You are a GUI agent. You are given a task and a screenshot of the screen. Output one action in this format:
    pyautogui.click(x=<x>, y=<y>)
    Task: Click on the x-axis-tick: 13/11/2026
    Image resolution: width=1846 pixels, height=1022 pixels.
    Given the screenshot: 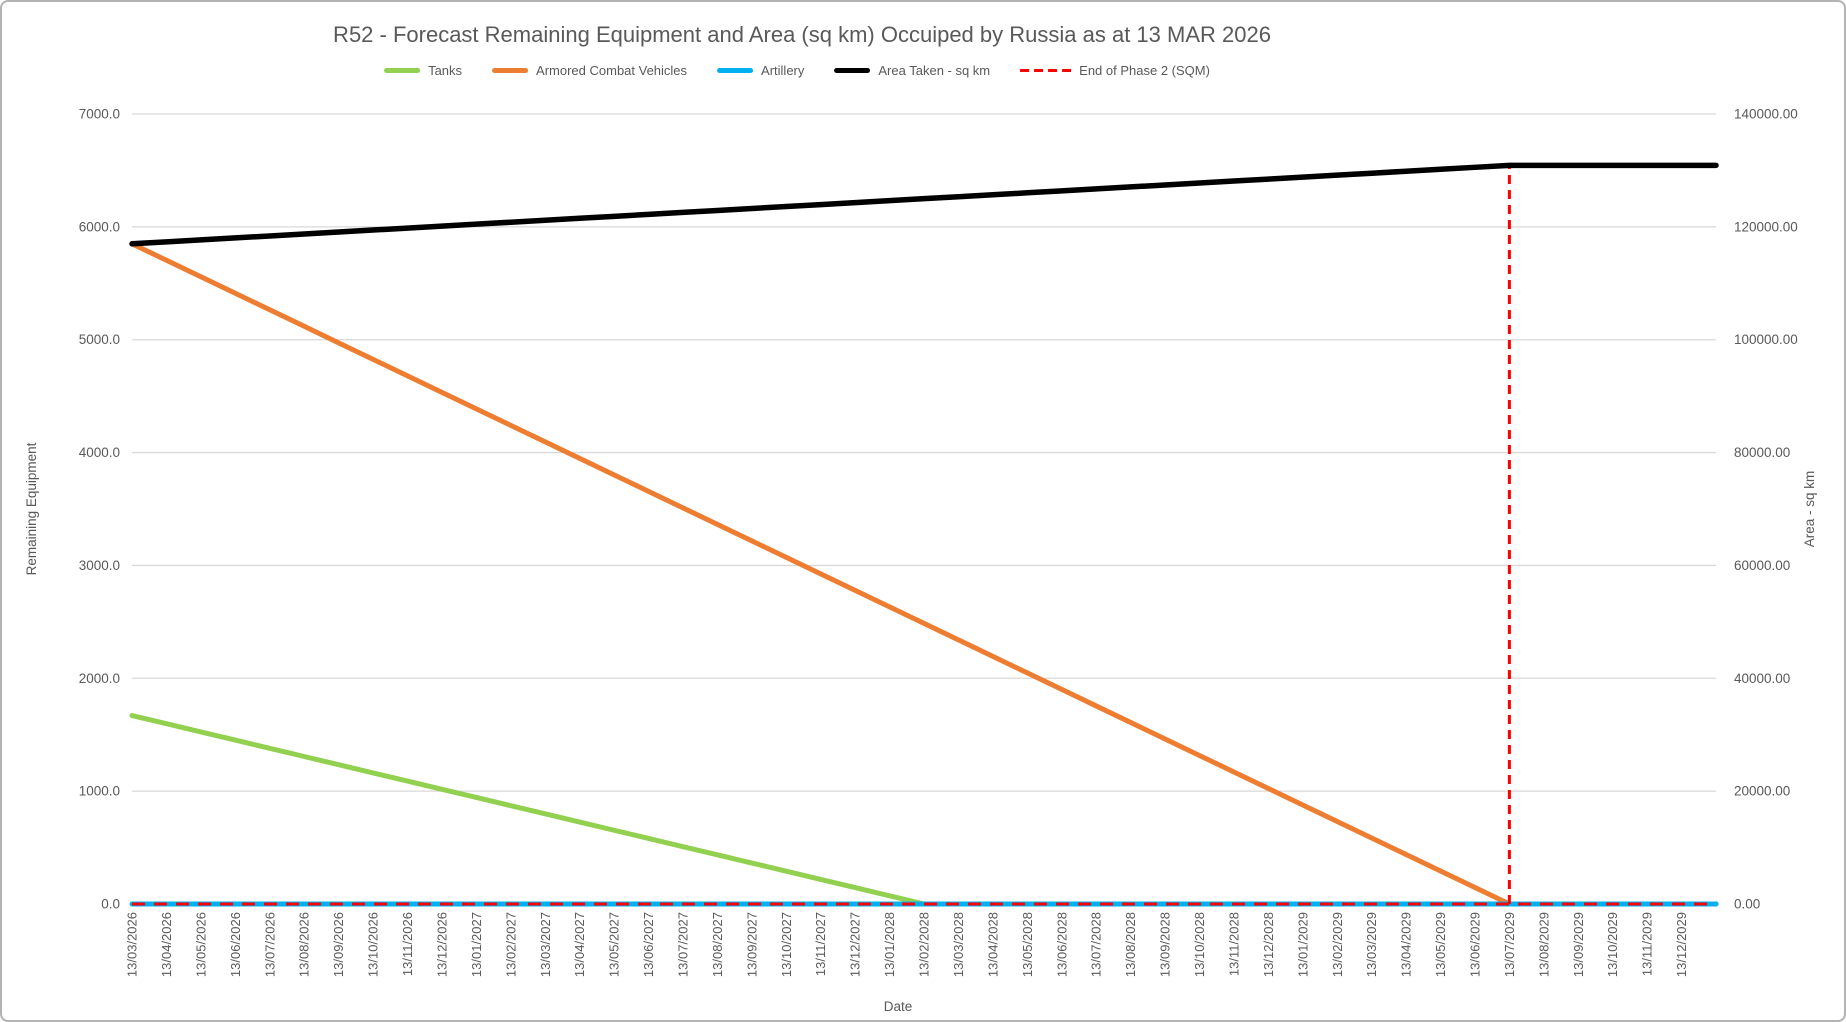 What is the action you would take?
    pyautogui.click(x=407, y=944)
    